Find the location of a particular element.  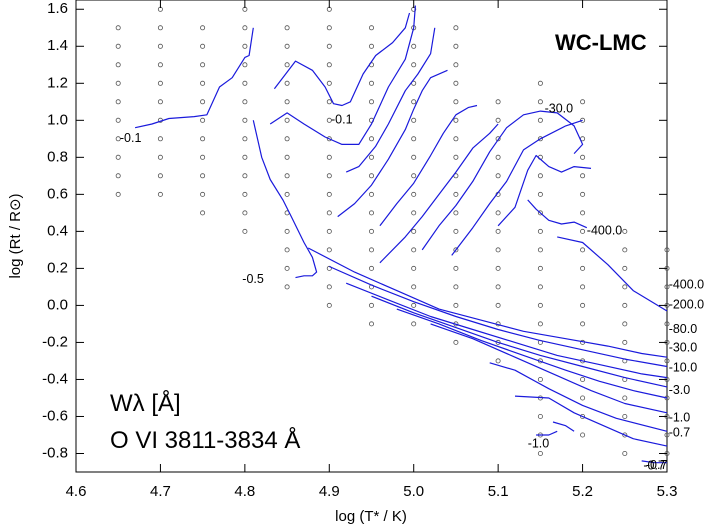

y-axis-title: log (Rt / R⊙) is located at coordinates (15, 235).